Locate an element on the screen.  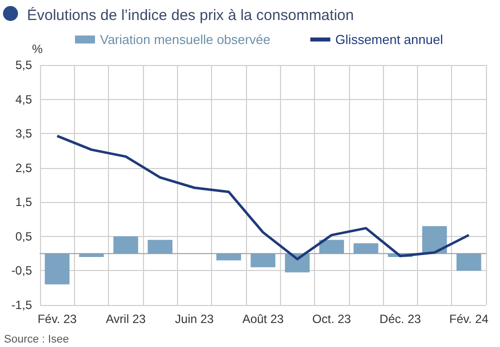
y-tick-label: 0,5 is located at coordinates (23, 236).